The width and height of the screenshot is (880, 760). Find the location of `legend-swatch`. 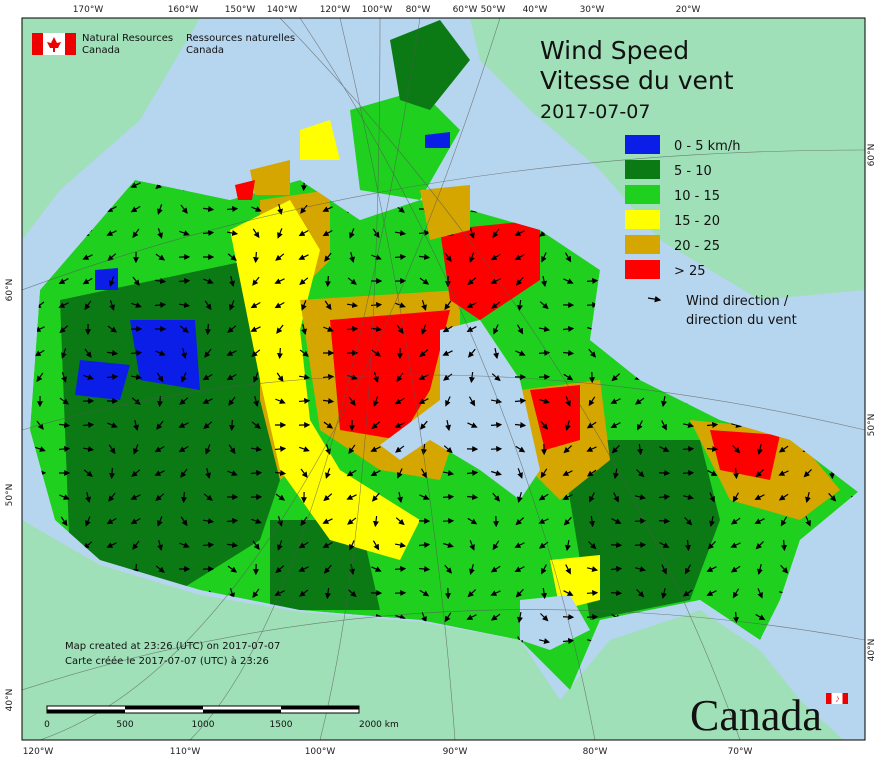

legend-swatch is located at coordinates (642, 269).